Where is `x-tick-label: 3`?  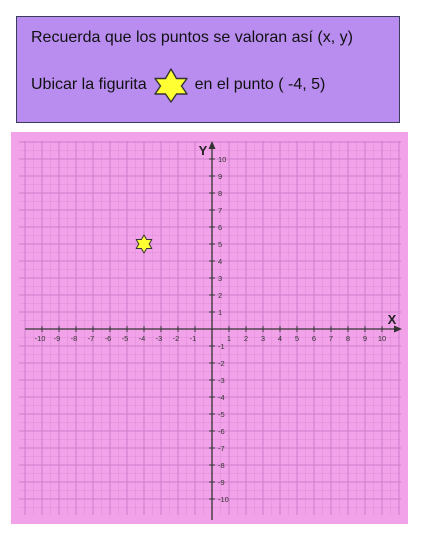
x-tick-label: 3 is located at coordinates (263, 338).